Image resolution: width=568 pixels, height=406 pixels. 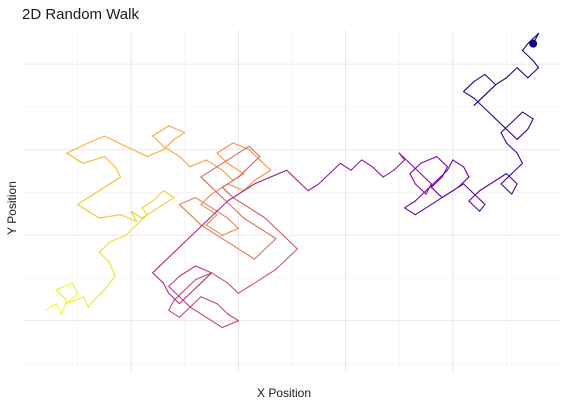 What do you see at coordinates (80, 14) in the screenshot?
I see `chart-title: 2D Random Walk` at bounding box center [80, 14].